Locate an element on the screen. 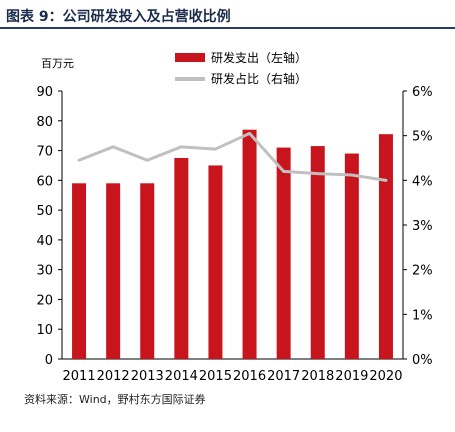 The image size is (455, 432). x-axis-tick-label: 2017 is located at coordinates (283, 376).